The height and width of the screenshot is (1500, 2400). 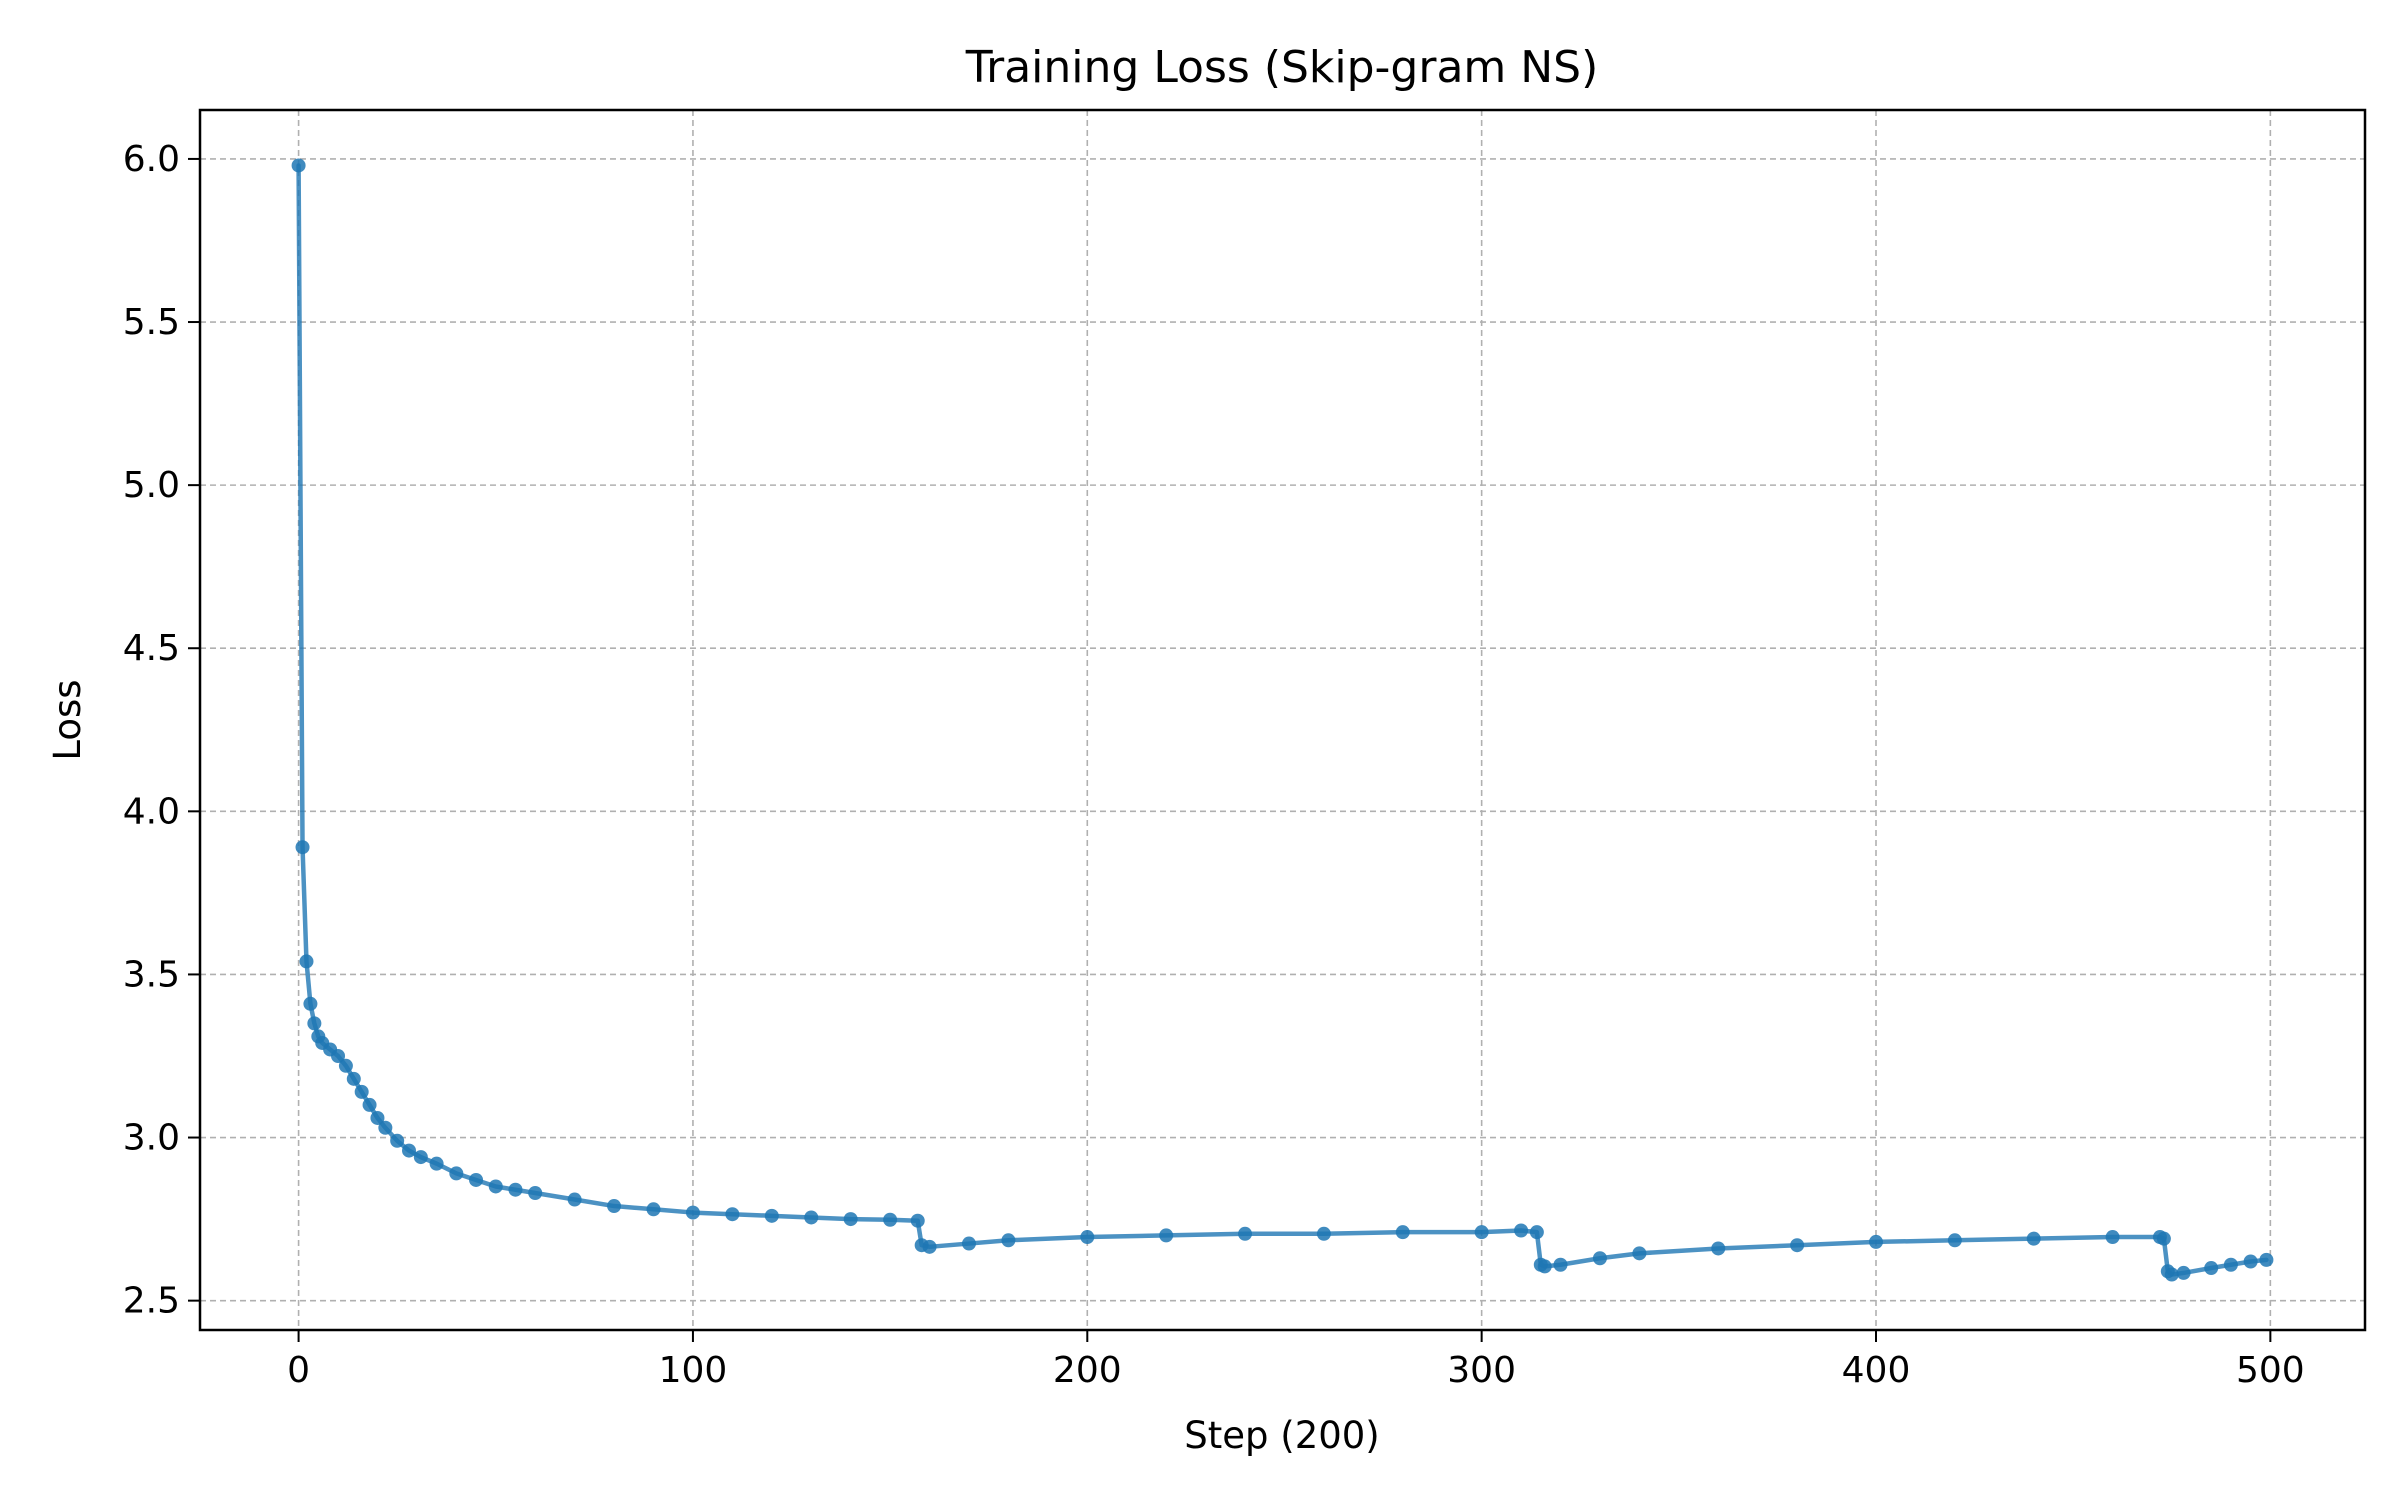 What do you see at coordinates (151, 485) in the screenshot?
I see `y-tick-label: 5.0` at bounding box center [151, 485].